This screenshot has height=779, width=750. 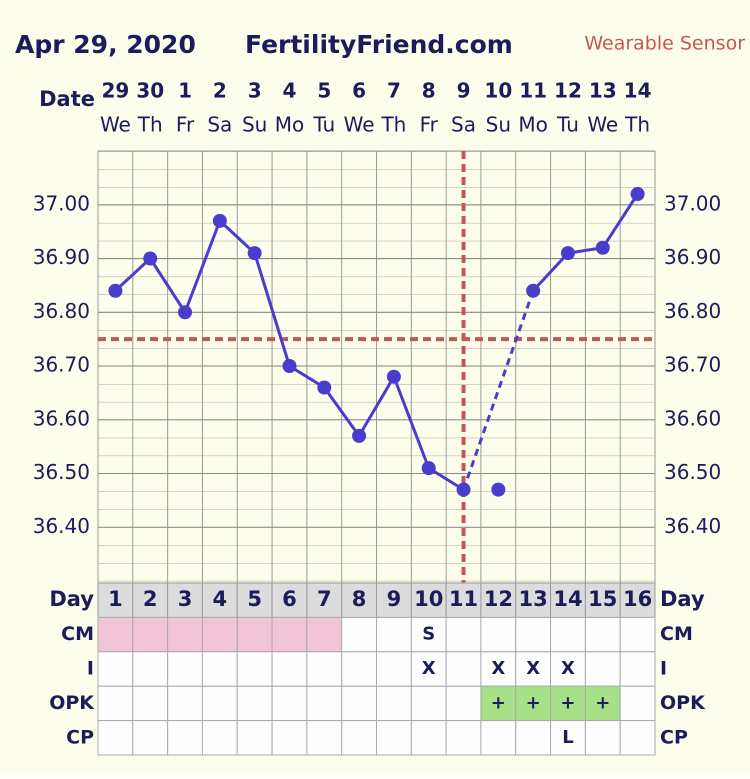 I want to click on date-label: 29, so click(x=115, y=91).